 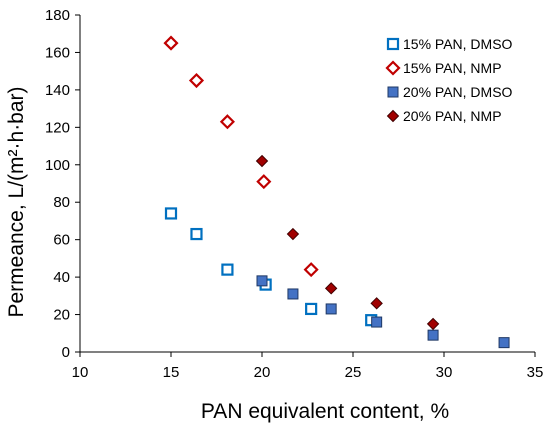 I want to click on y-tick-label: 180, so click(x=57, y=15).